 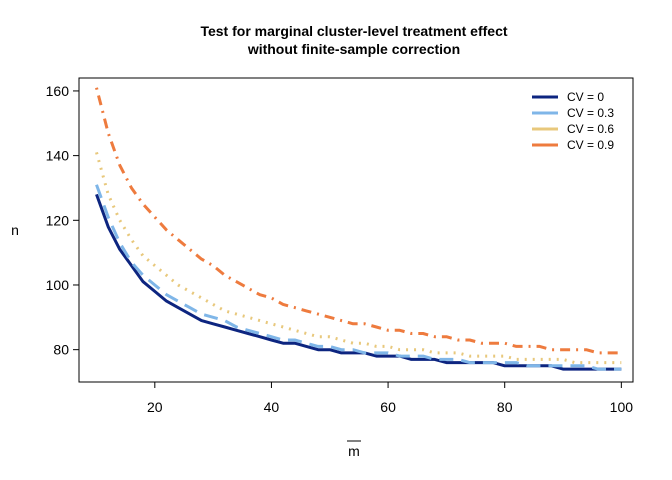 What do you see at coordinates (354, 451) in the screenshot?
I see `x-axis-label: m` at bounding box center [354, 451].